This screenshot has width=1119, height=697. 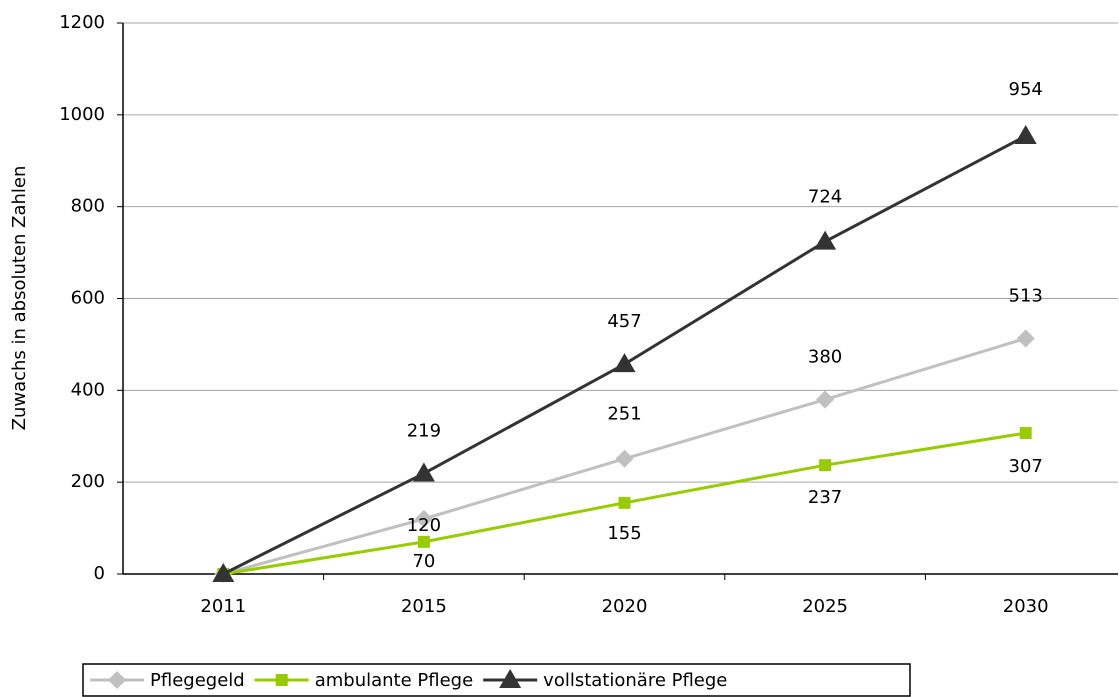 I want to click on y-tick-label: 600, so click(x=88, y=298).